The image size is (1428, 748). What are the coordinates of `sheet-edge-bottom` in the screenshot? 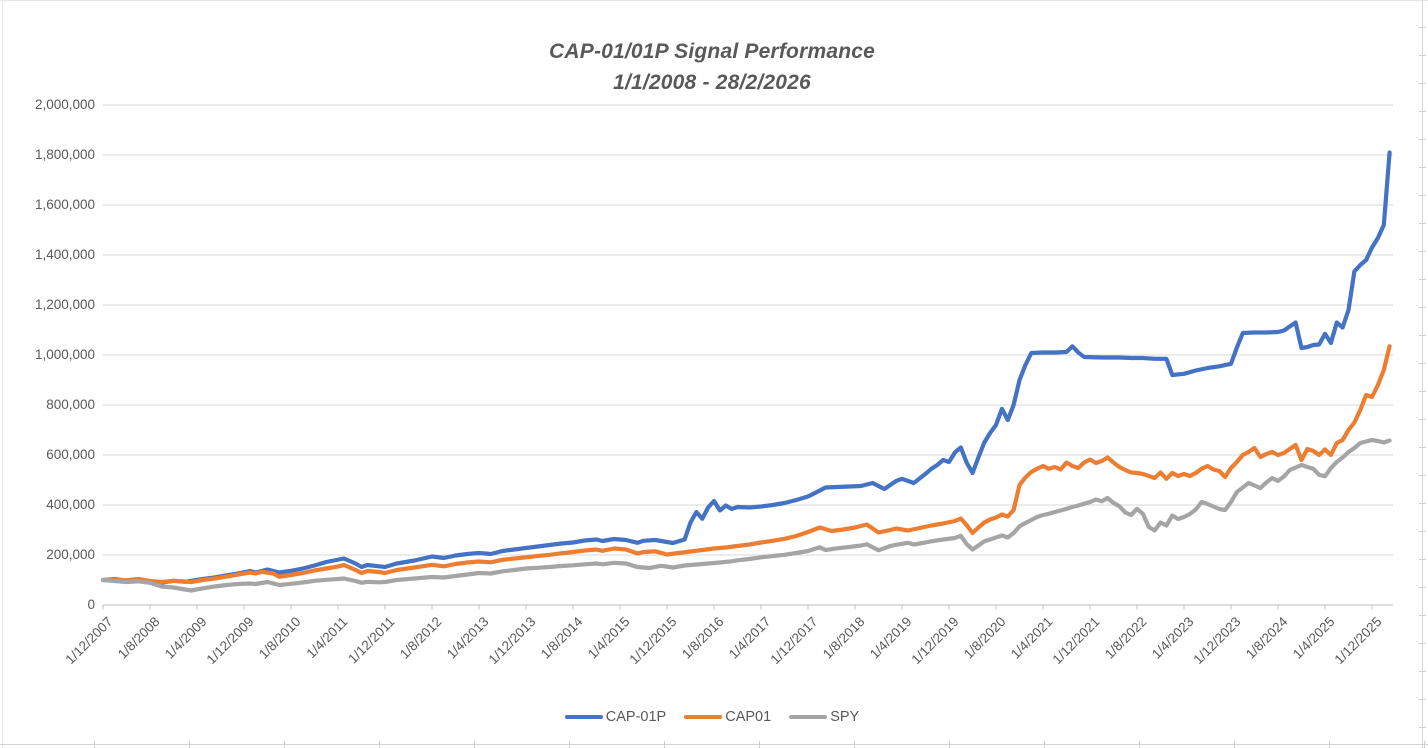 It's located at (714, 744).